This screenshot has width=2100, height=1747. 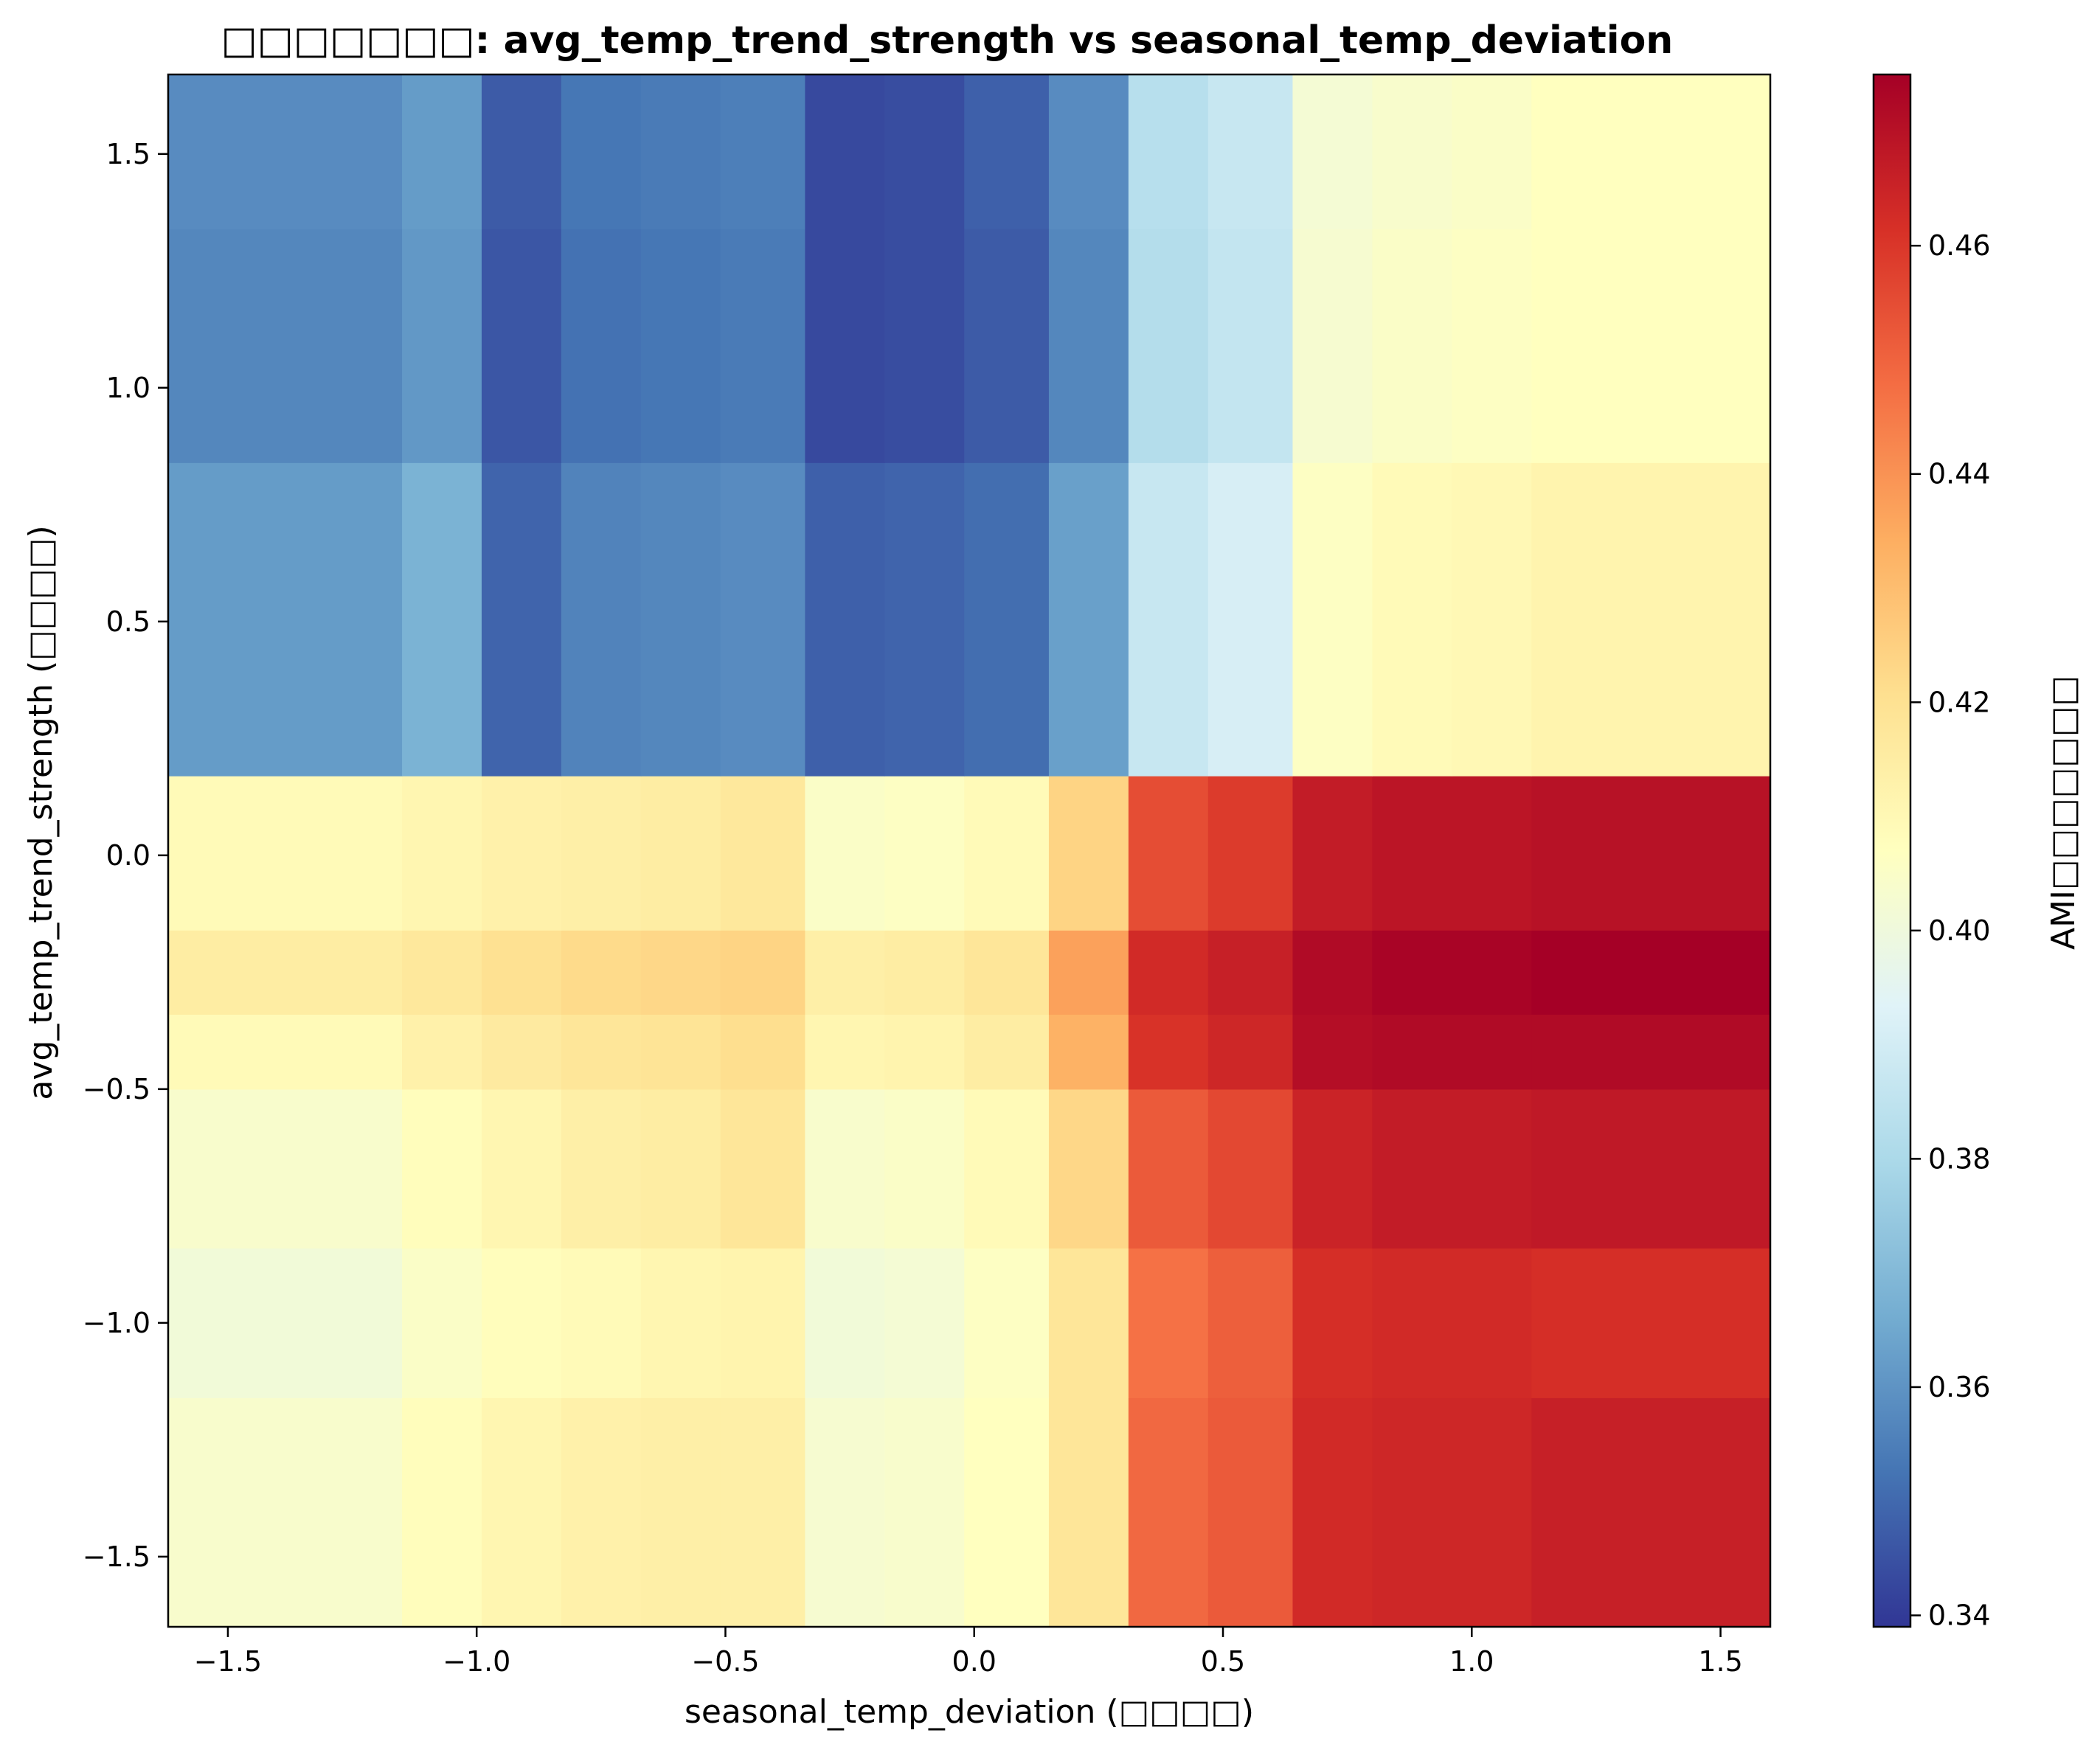 I want to click on y-tick-label: 1.5, so click(x=128, y=154).